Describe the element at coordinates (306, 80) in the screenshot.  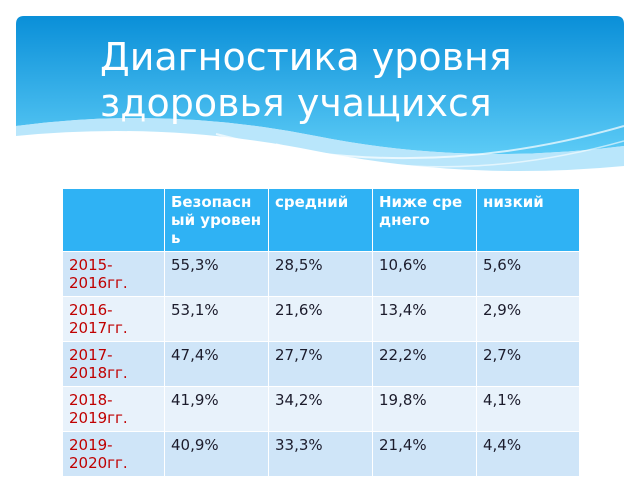
I see `slide-title: Диагностика уровня здоровья учащихся` at that location.